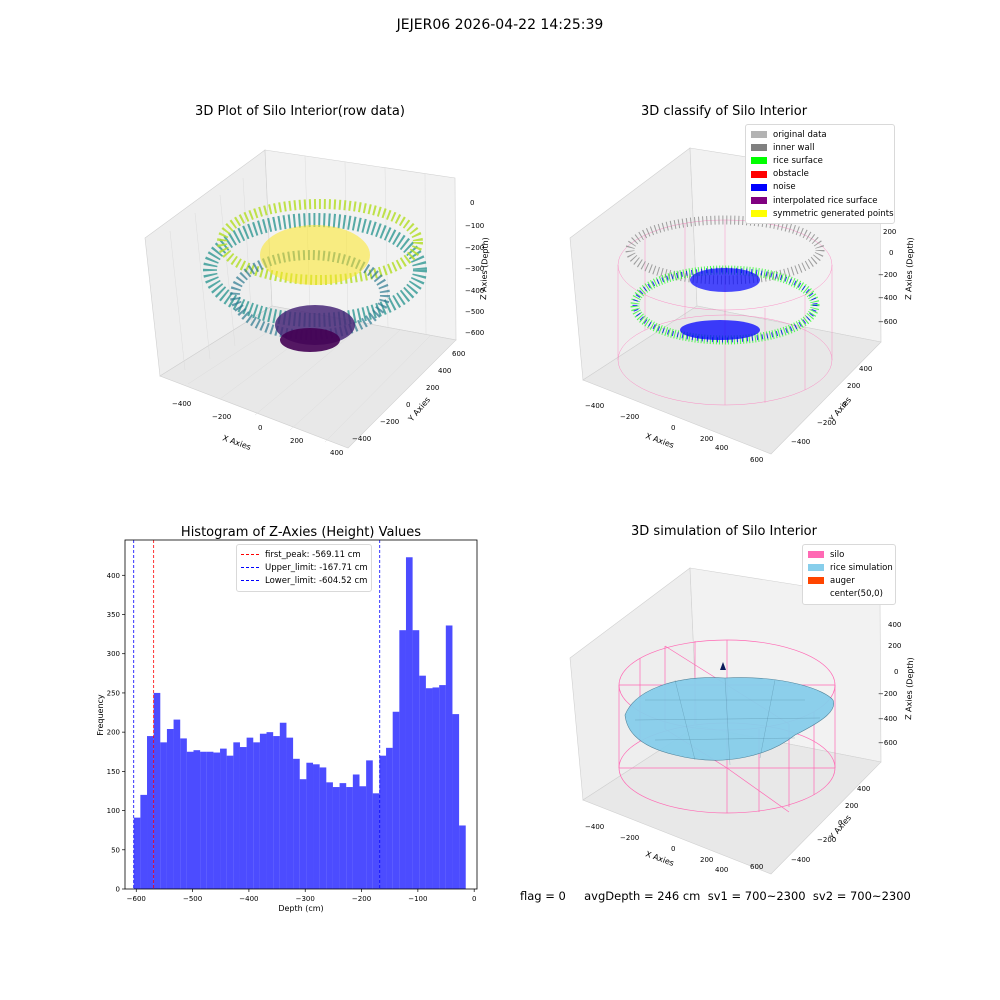  What do you see at coordinates (236, 442) in the screenshot?
I see `raw-xlabel: X Axies` at bounding box center [236, 442].